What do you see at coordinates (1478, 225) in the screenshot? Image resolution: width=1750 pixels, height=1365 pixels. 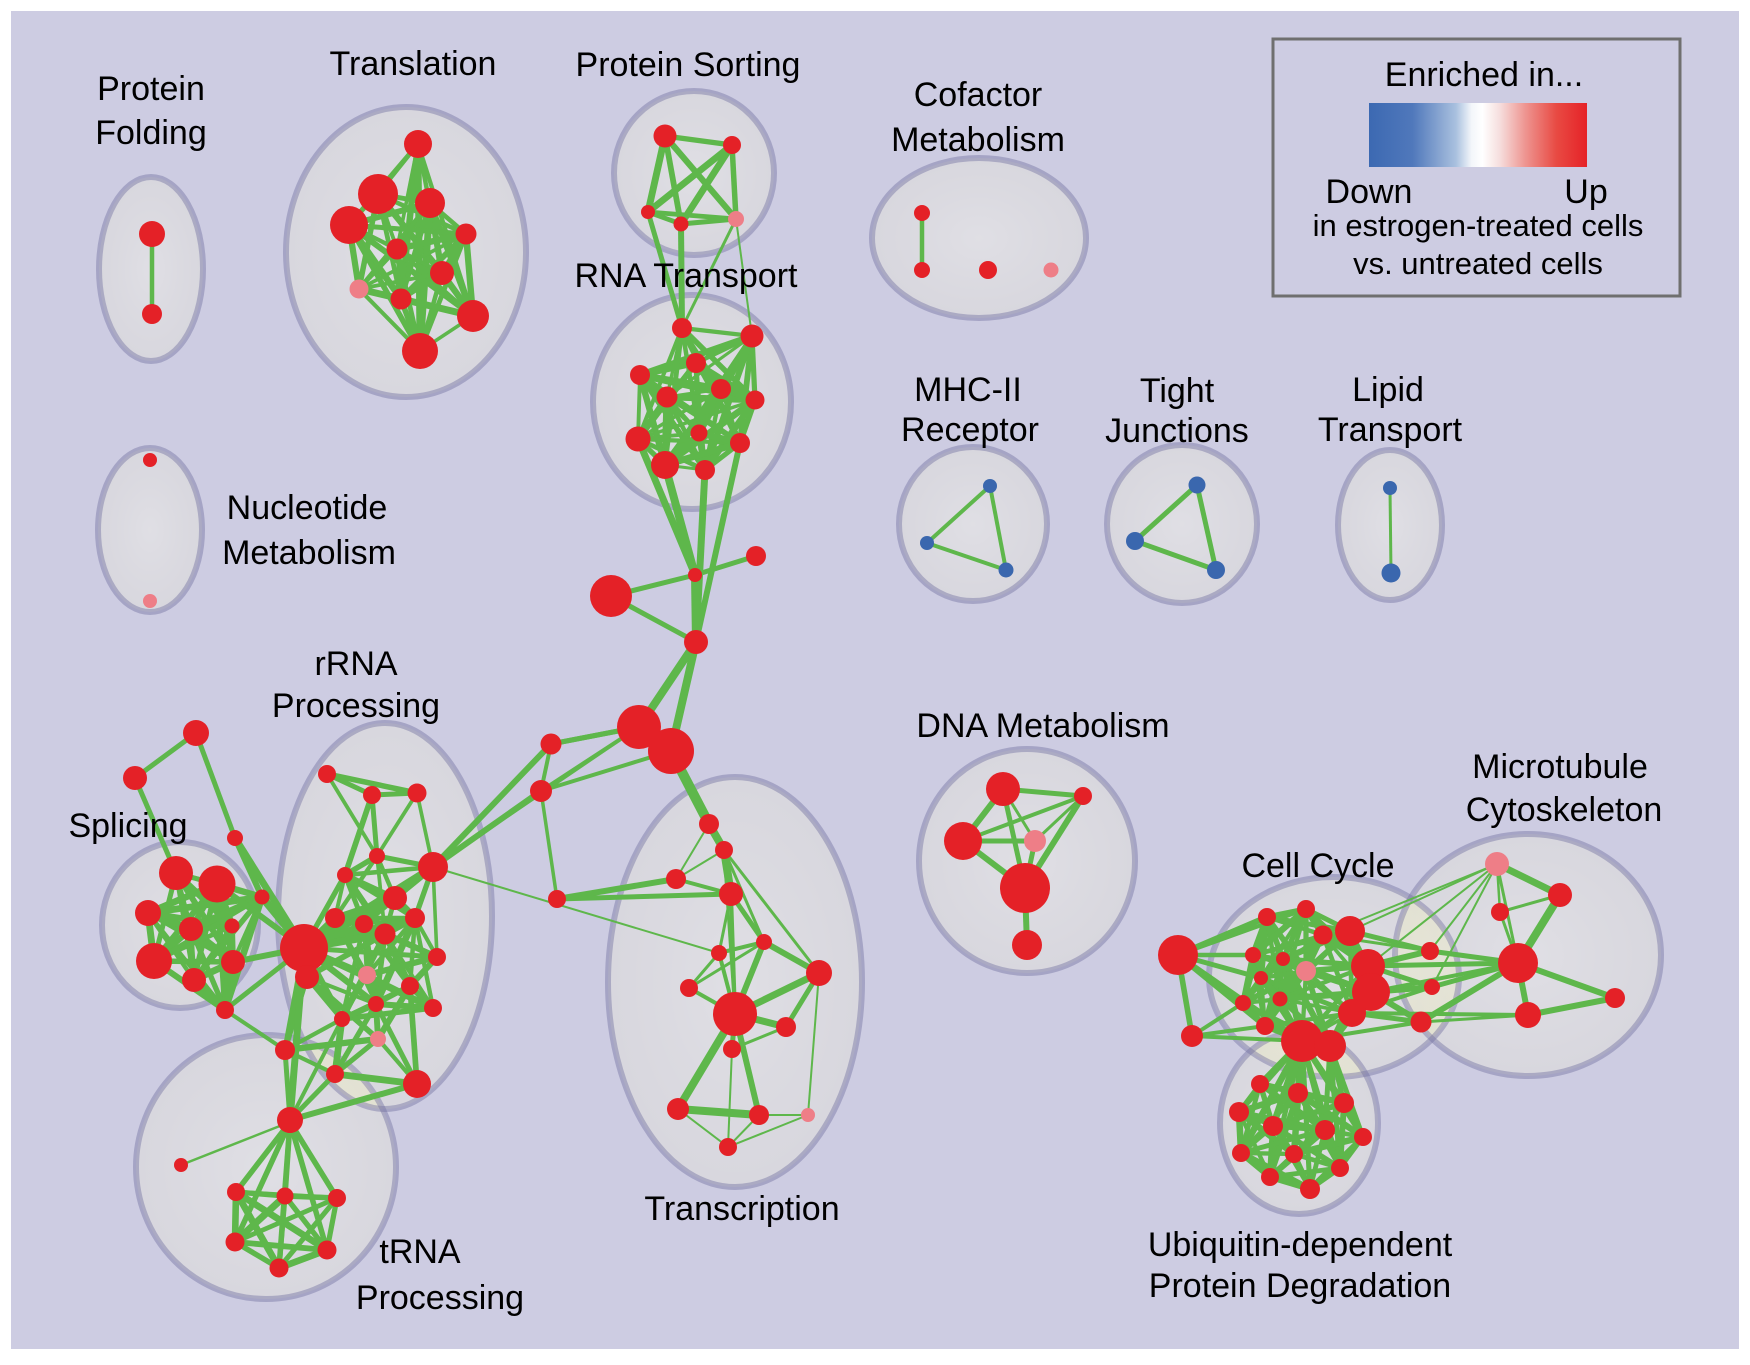 I see `svg-text: in estrogen-treated cells` at bounding box center [1478, 225].